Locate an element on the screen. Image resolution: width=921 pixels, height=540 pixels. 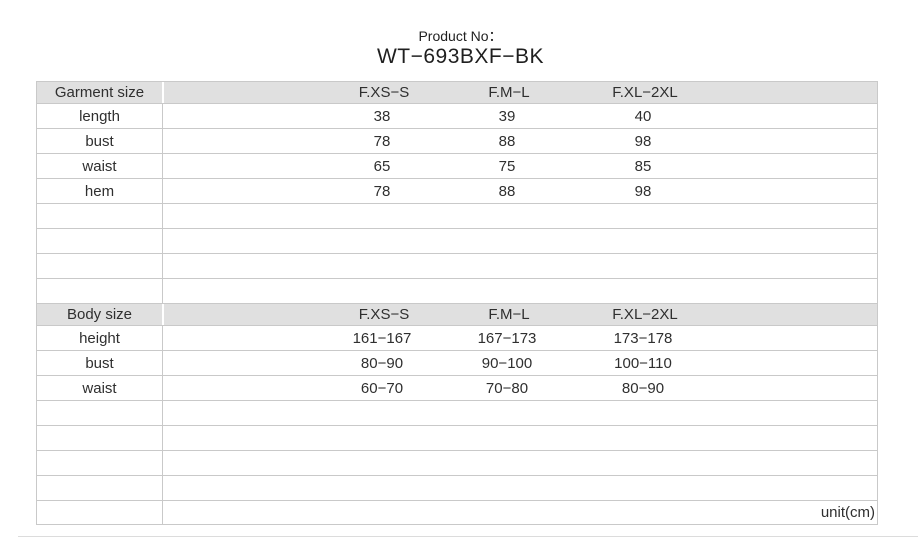
body-column-headers: F.XS−S F.M−L F.XL−2XL is located at coordinates (520, 314).